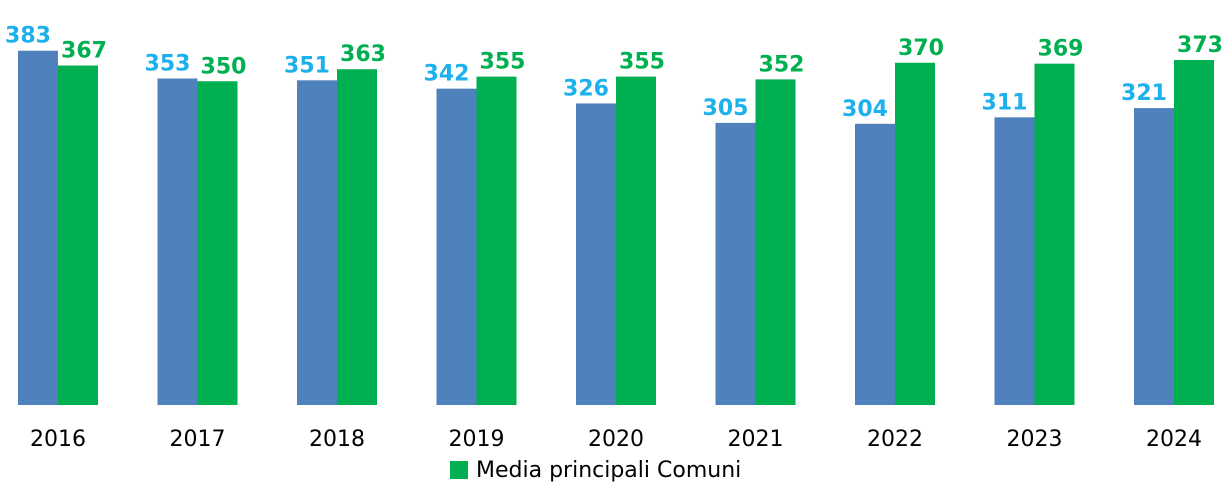 The image size is (1222, 484). Describe the element at coordinates (726, 108) in the screenshot. I see `value-label: 305` at that location.